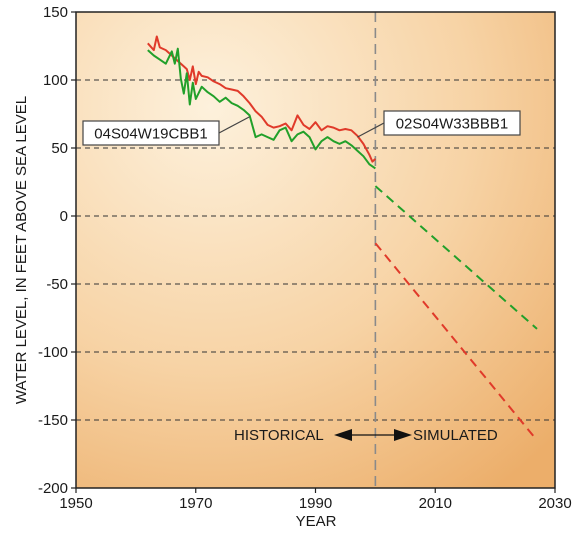  I want to click on simulated-label: SIMULATED, so click(455, 435).